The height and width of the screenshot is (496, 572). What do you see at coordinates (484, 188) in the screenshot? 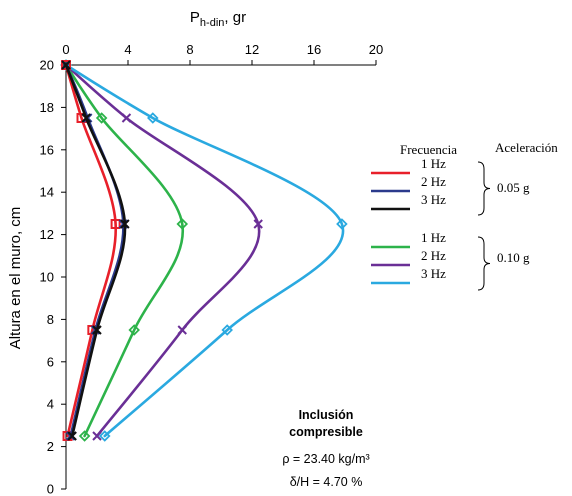
I see `legend-brace-group1` at bounding box center [484, 188].